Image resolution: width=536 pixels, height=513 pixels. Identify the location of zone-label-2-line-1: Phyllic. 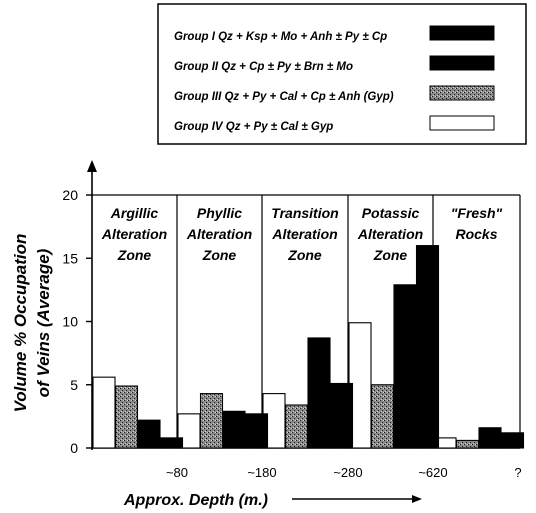
(219, 213).